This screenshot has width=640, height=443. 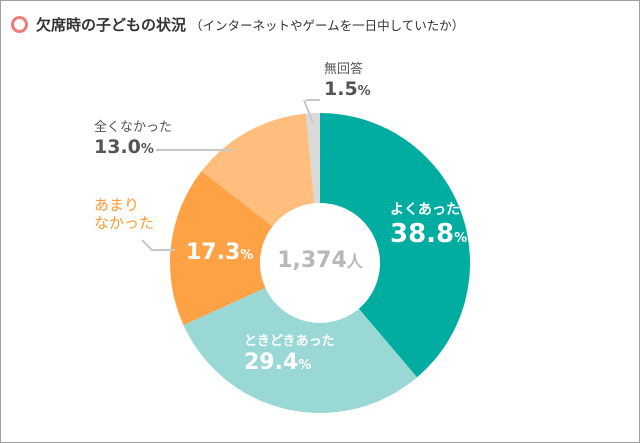 I want to click on chart-title: 欠席時の子どもの状況 （インターネットやゲームを一日中していたか）, so click(x=237, y=24).